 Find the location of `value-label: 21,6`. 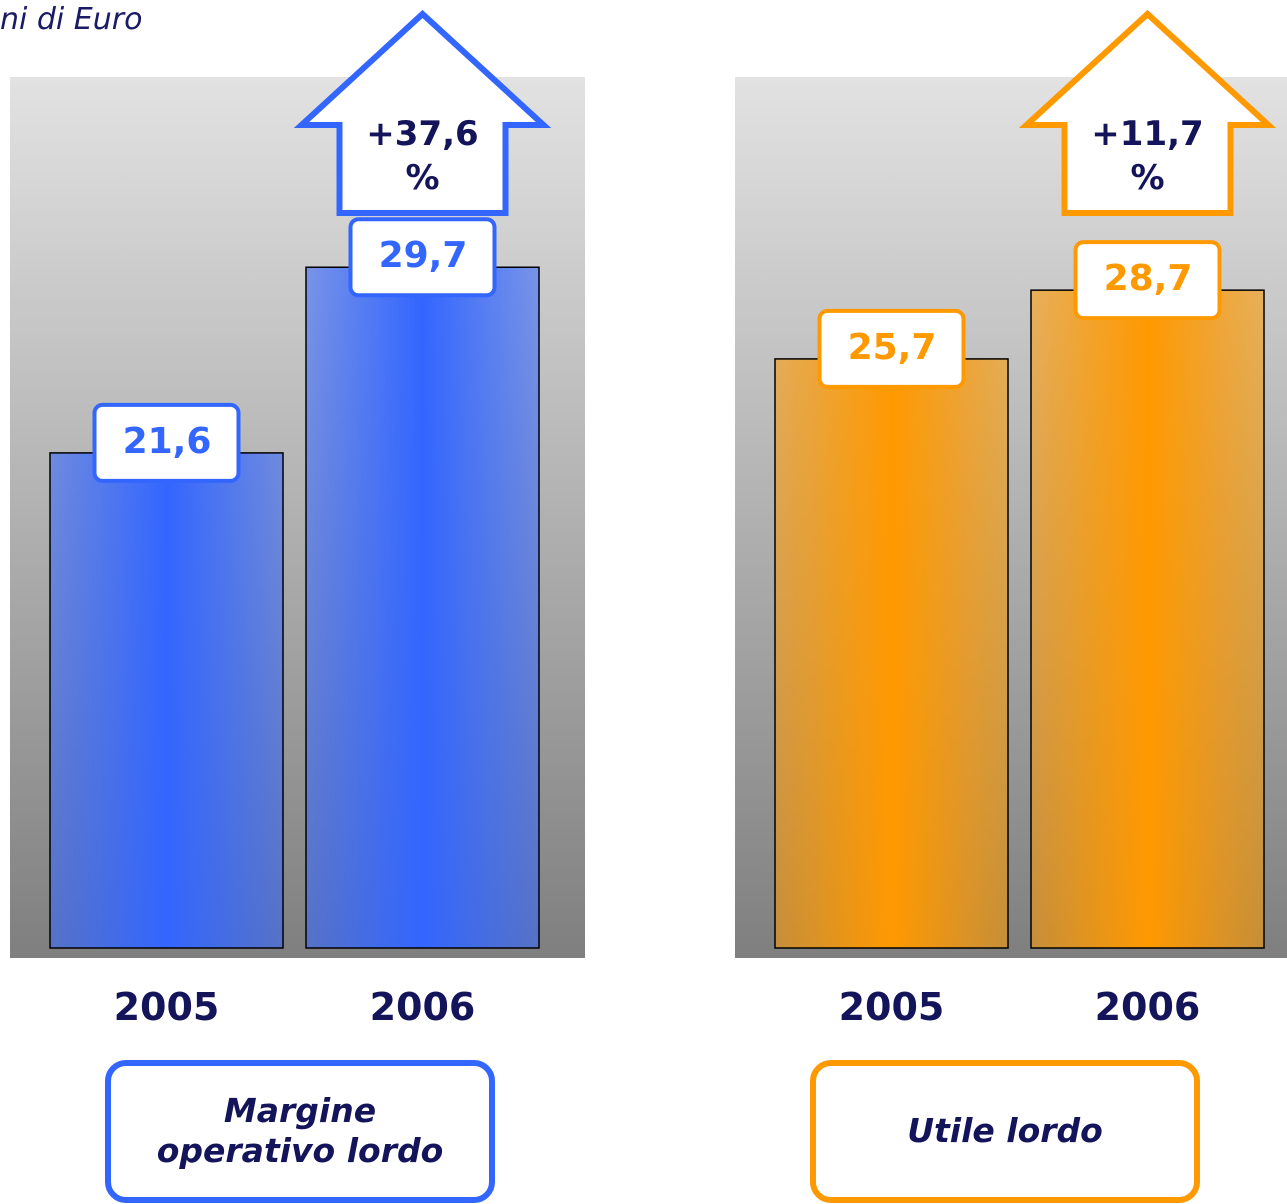

value-label: 21,6 is located at coordinates (167, 441).